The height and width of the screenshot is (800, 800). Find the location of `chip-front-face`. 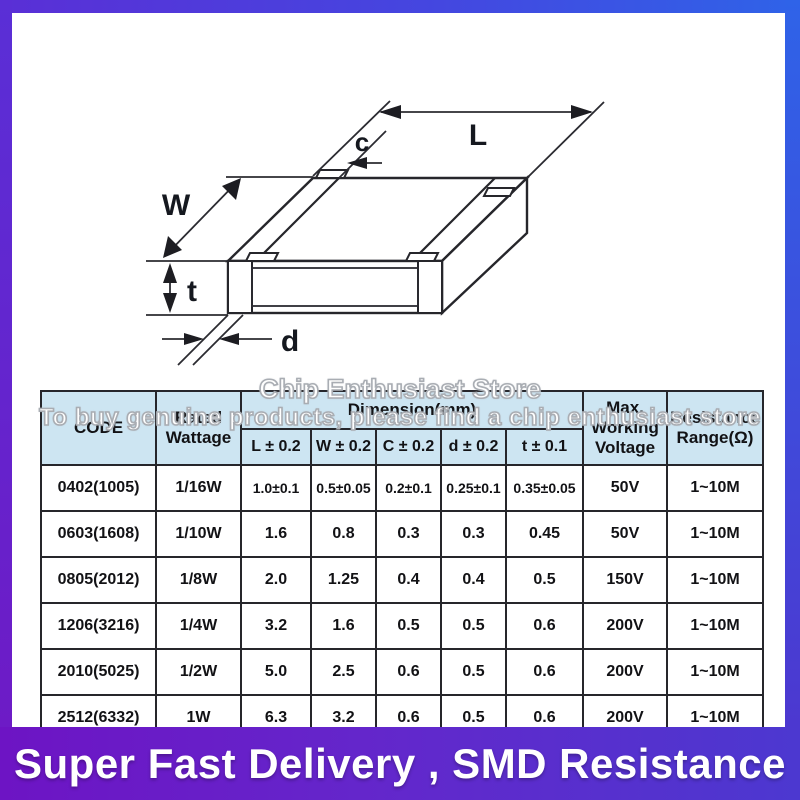

chip-front-face is located at coordinates (335, 287).